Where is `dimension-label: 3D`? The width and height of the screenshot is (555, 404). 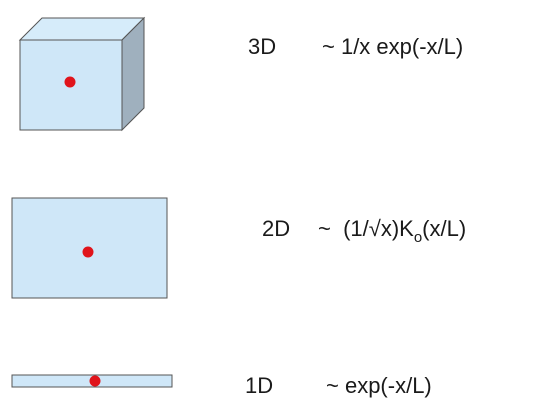 dimension-label: 3D is located at coordinates (262, 46).